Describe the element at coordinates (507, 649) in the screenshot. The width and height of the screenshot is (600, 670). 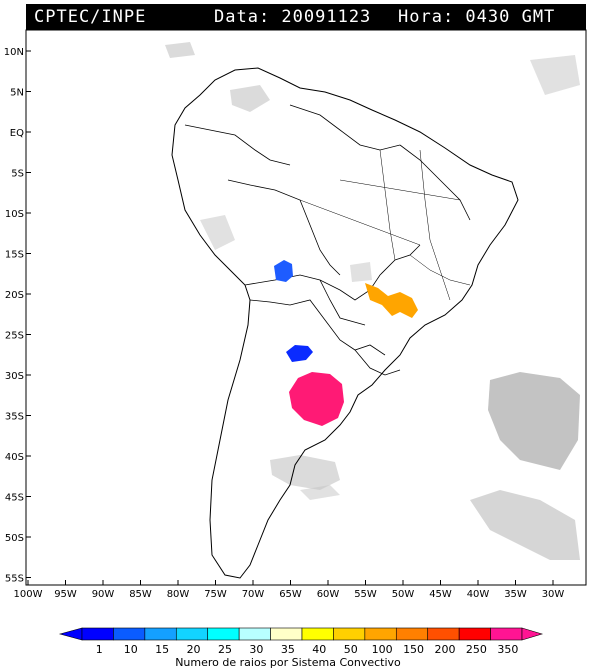
I see `legend-value-label: 350` at that location.